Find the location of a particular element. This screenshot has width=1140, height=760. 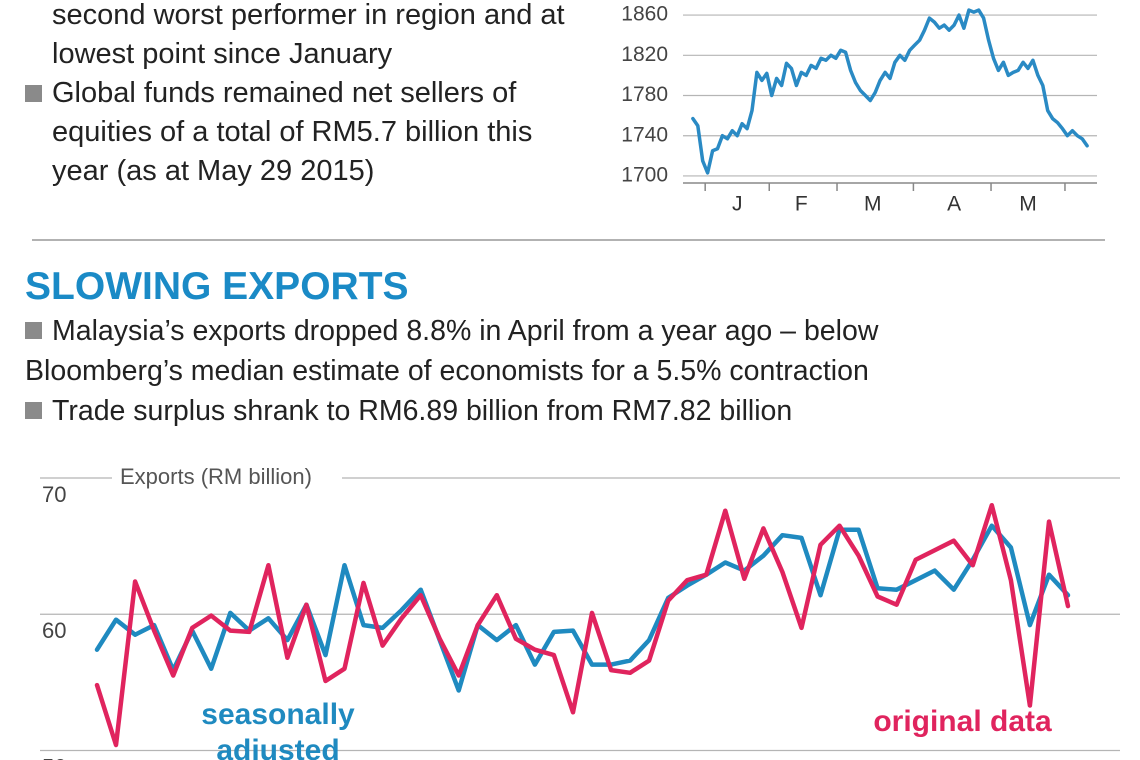

y-tick-label: 1860 is located at coordinates (644, 14).